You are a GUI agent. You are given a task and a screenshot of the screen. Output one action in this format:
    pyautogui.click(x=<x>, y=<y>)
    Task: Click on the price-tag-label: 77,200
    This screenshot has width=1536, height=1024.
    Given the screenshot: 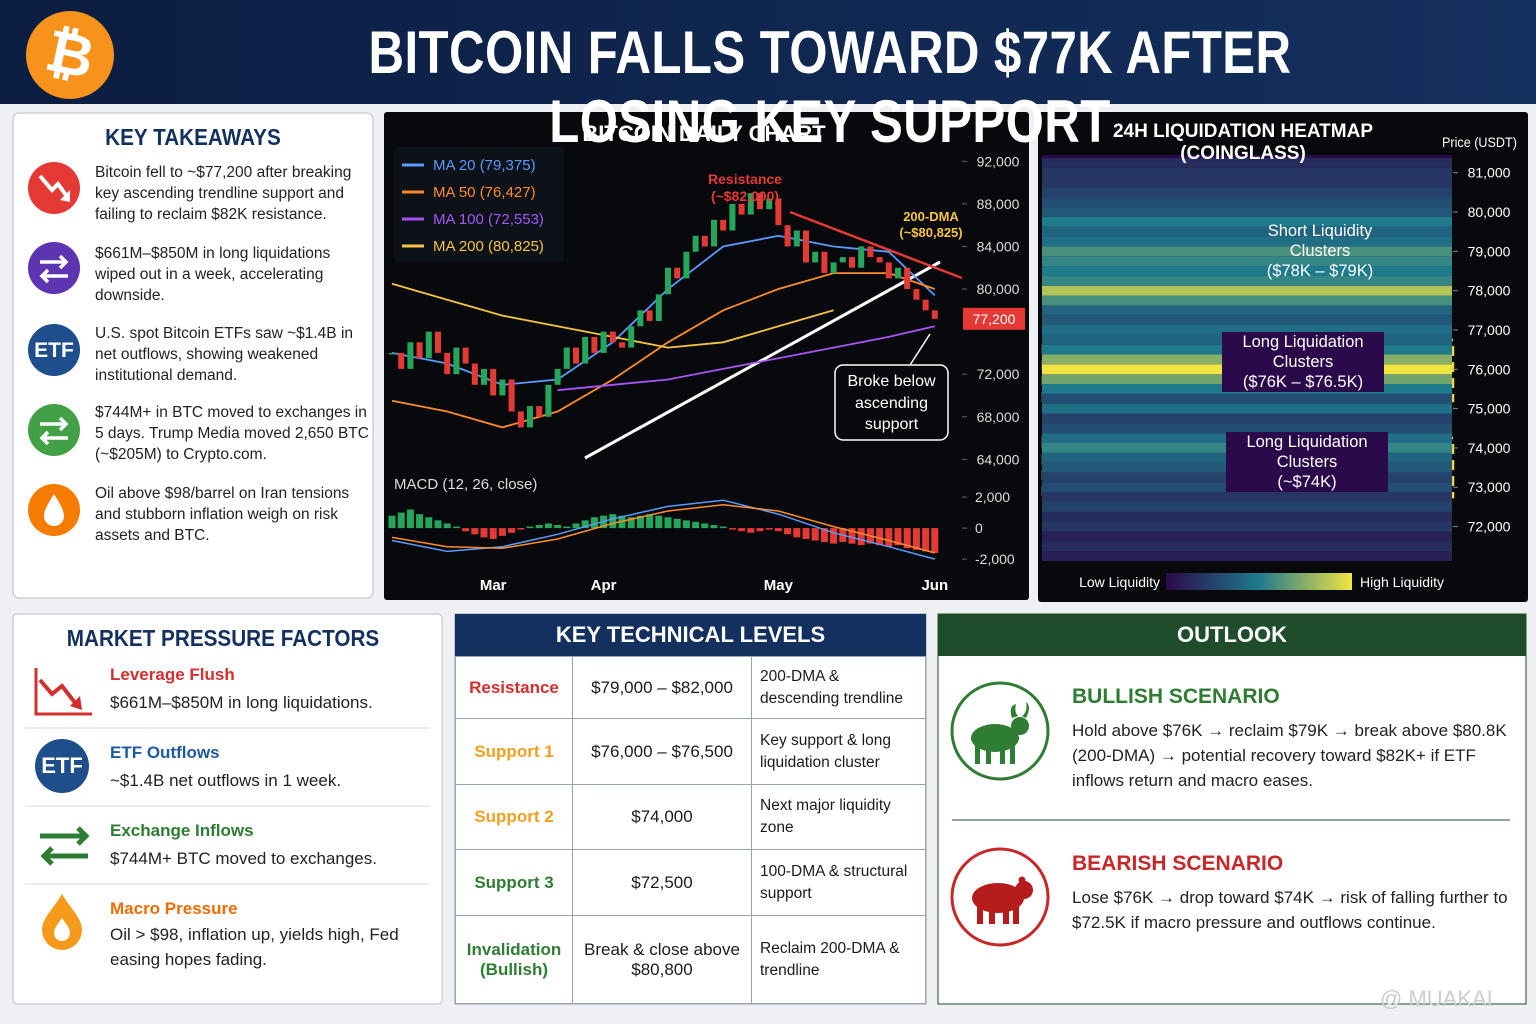 What is the action you would take?
    pyautogui.click(x=994, y=319)
    